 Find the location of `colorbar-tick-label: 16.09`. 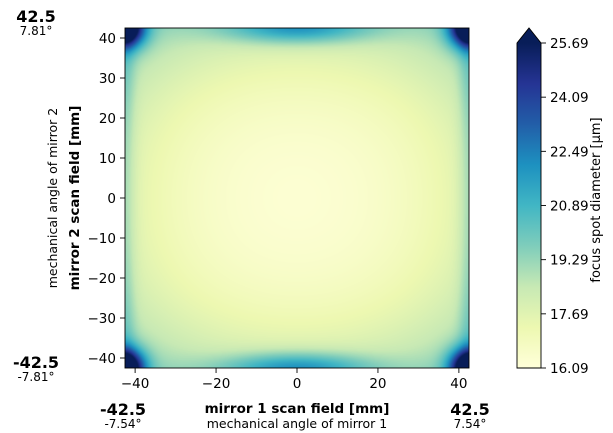

colorbar-tick-label: 16.09 is located at coordinates (569, 369).